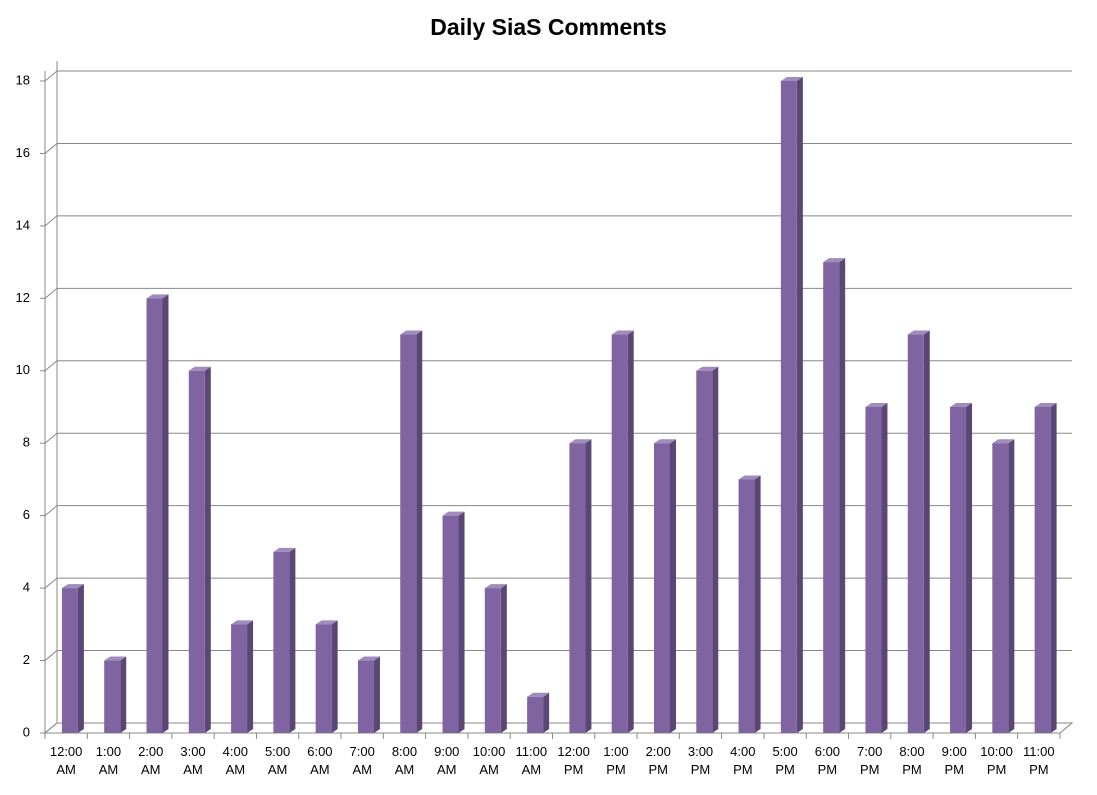 This screenshot has width=1097, height=795. Describe the element at coordinates (362, 760) in the screenshot. I see `x-tick-label: 7:00 AM` at that location.